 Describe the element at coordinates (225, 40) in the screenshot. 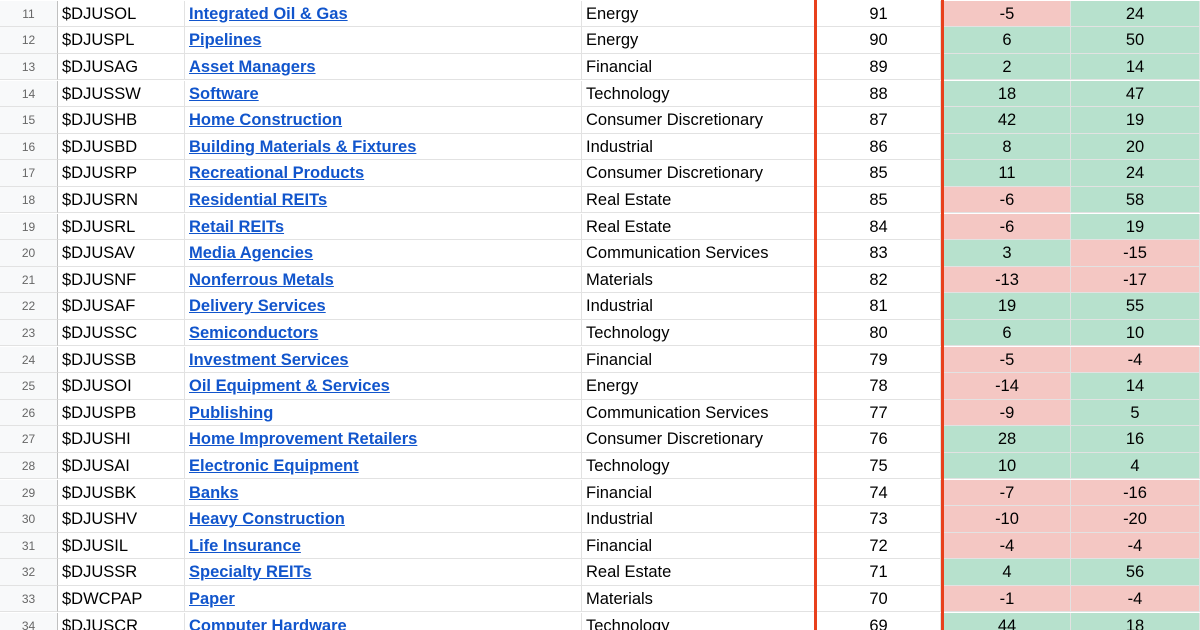

I see `industry-link: Pipelines` at that location.